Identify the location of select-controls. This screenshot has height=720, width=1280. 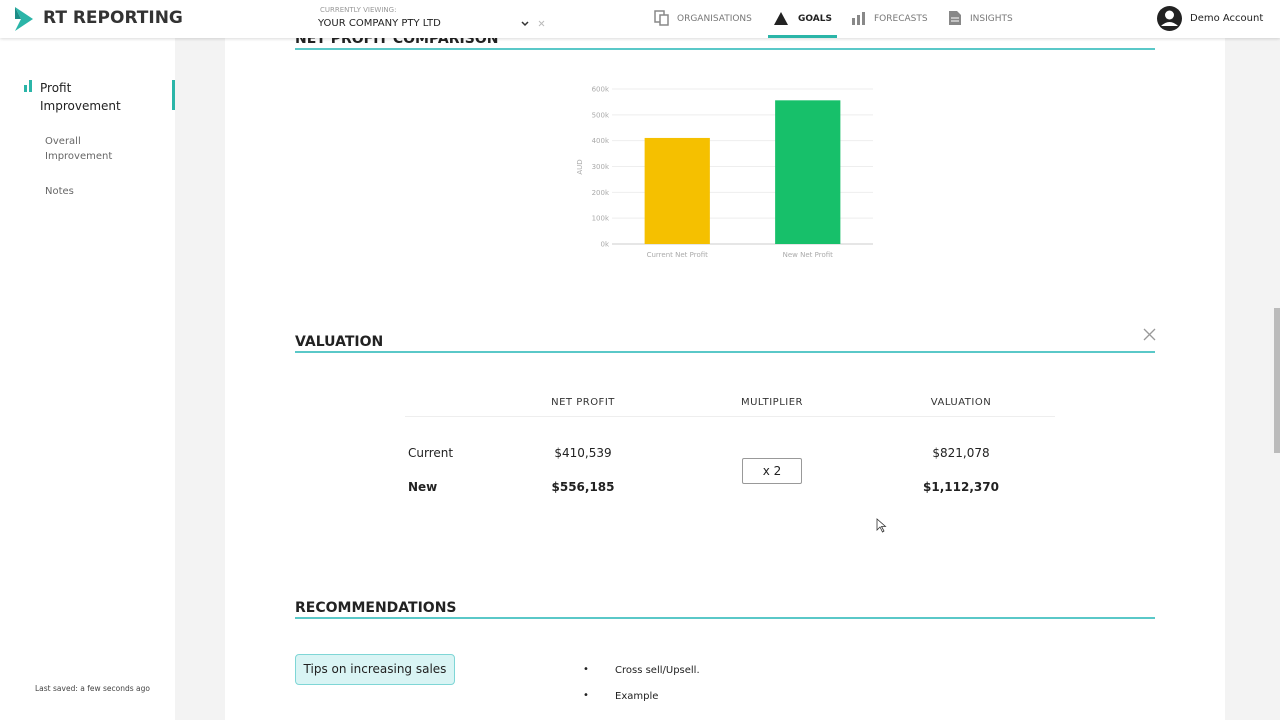
(535, 24).